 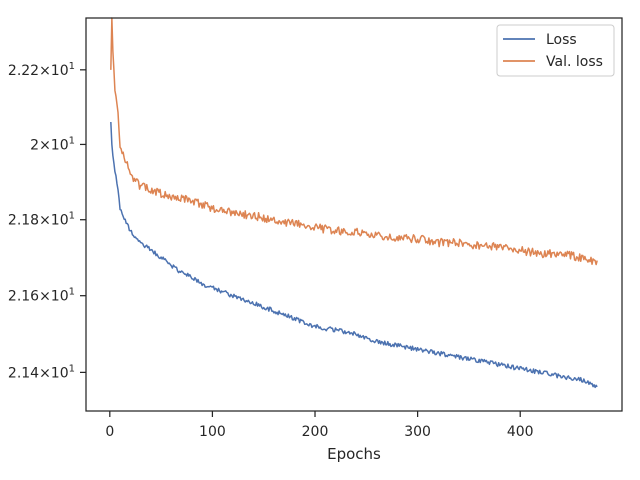 I want to click on y-tick-label: 2.14×10¹, so click(x=41, y=372).